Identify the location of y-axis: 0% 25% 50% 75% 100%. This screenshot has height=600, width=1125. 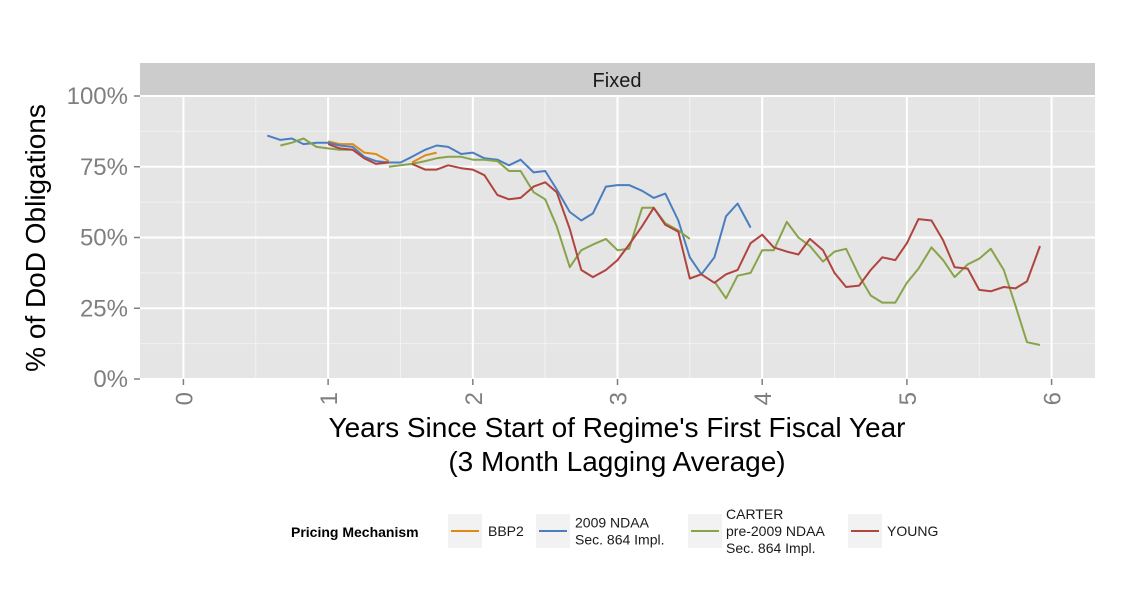
(103, 238).